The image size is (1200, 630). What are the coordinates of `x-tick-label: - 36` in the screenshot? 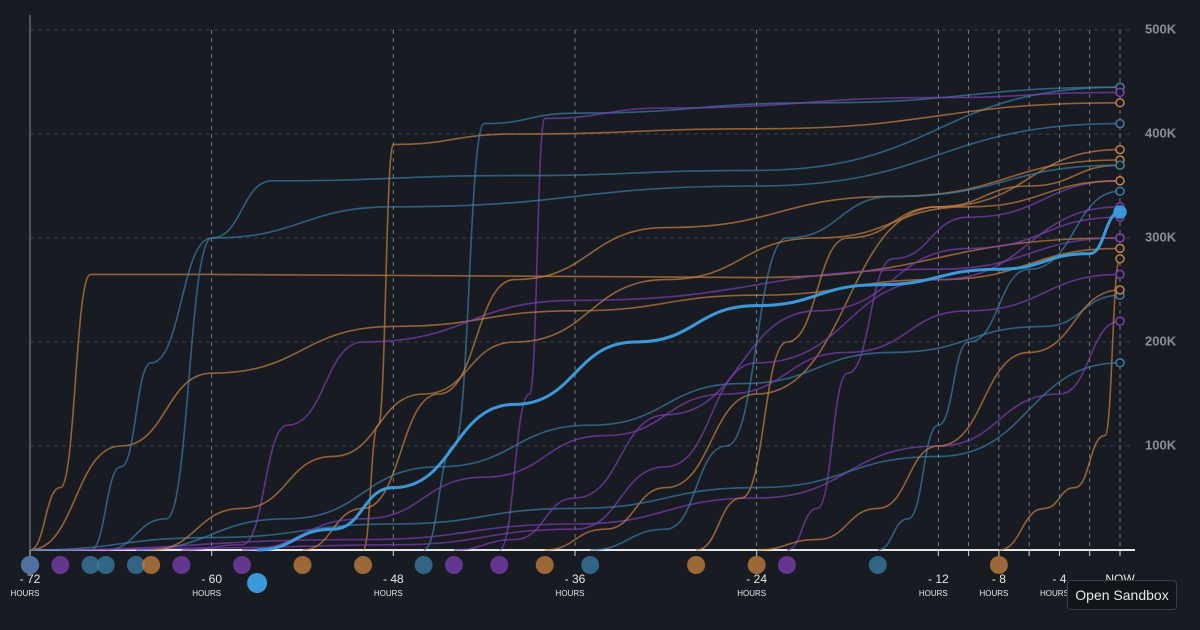 It's located at (575, 579).